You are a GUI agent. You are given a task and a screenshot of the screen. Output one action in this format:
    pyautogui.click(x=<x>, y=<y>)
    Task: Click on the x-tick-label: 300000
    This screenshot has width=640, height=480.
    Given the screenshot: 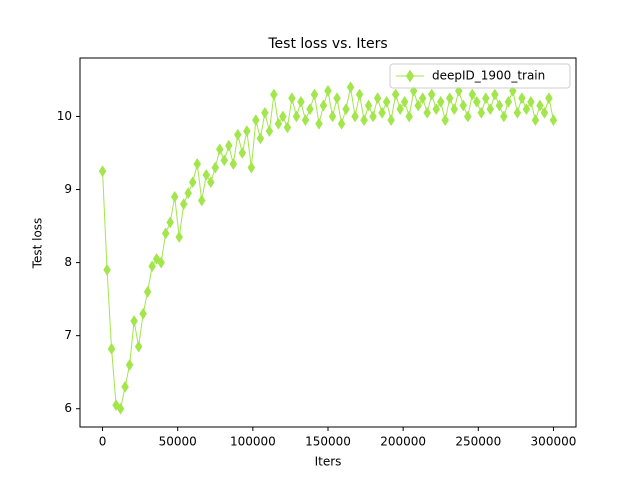 What is the action you would take?
    pyautogui.click(x=554, y=442)
    